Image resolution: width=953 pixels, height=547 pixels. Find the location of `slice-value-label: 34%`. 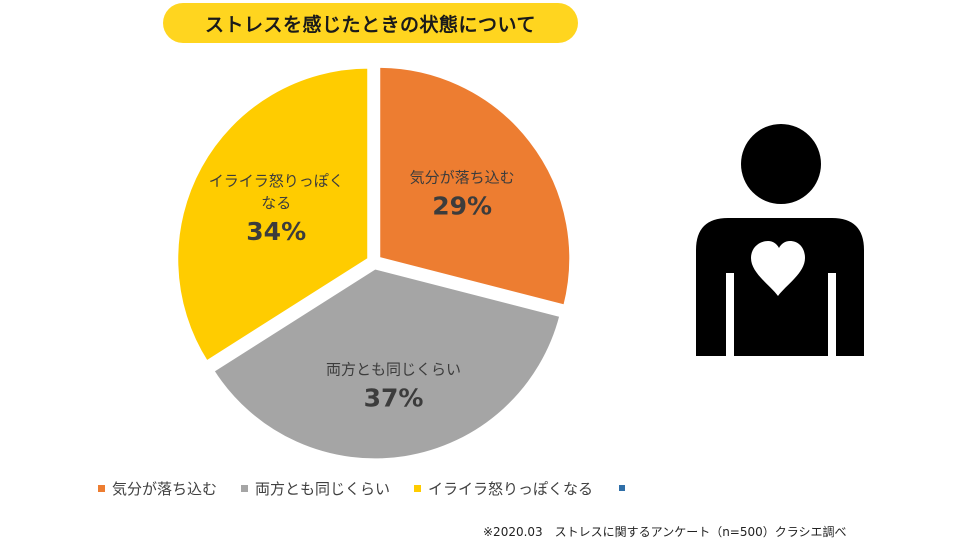

slice-value-label: 34% is located at coordinates (276, 231).